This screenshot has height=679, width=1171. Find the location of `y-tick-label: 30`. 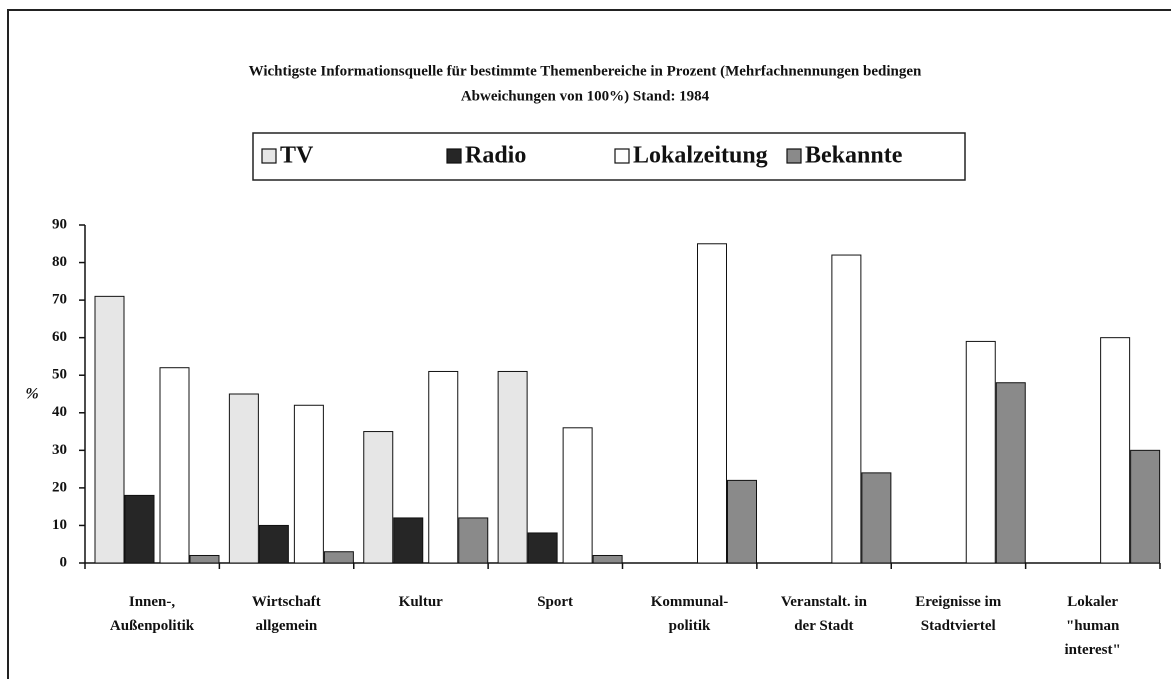

y-tick-label: 30 is located at coordinates (59, 450).